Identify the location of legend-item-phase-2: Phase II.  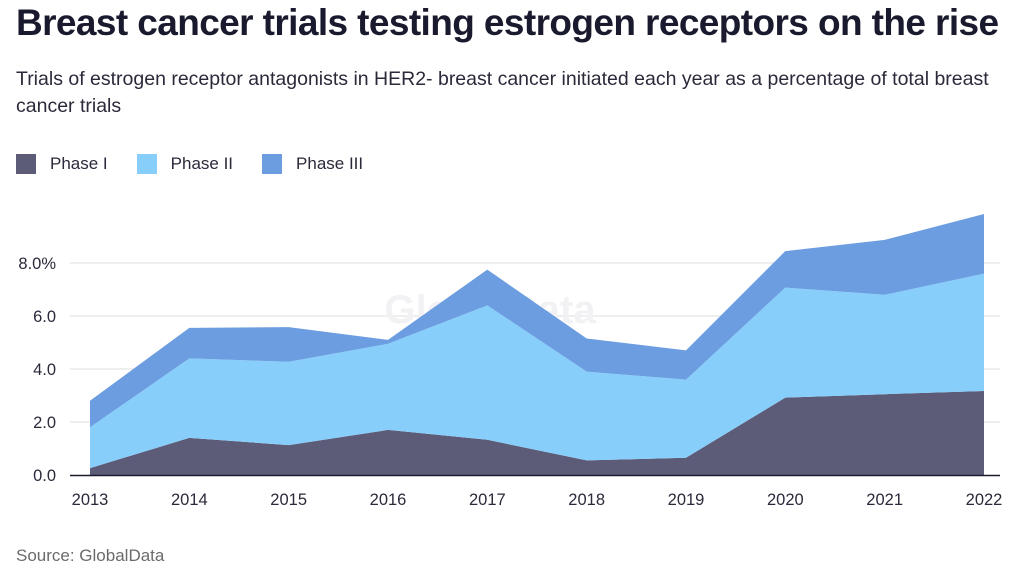
(185, 164).